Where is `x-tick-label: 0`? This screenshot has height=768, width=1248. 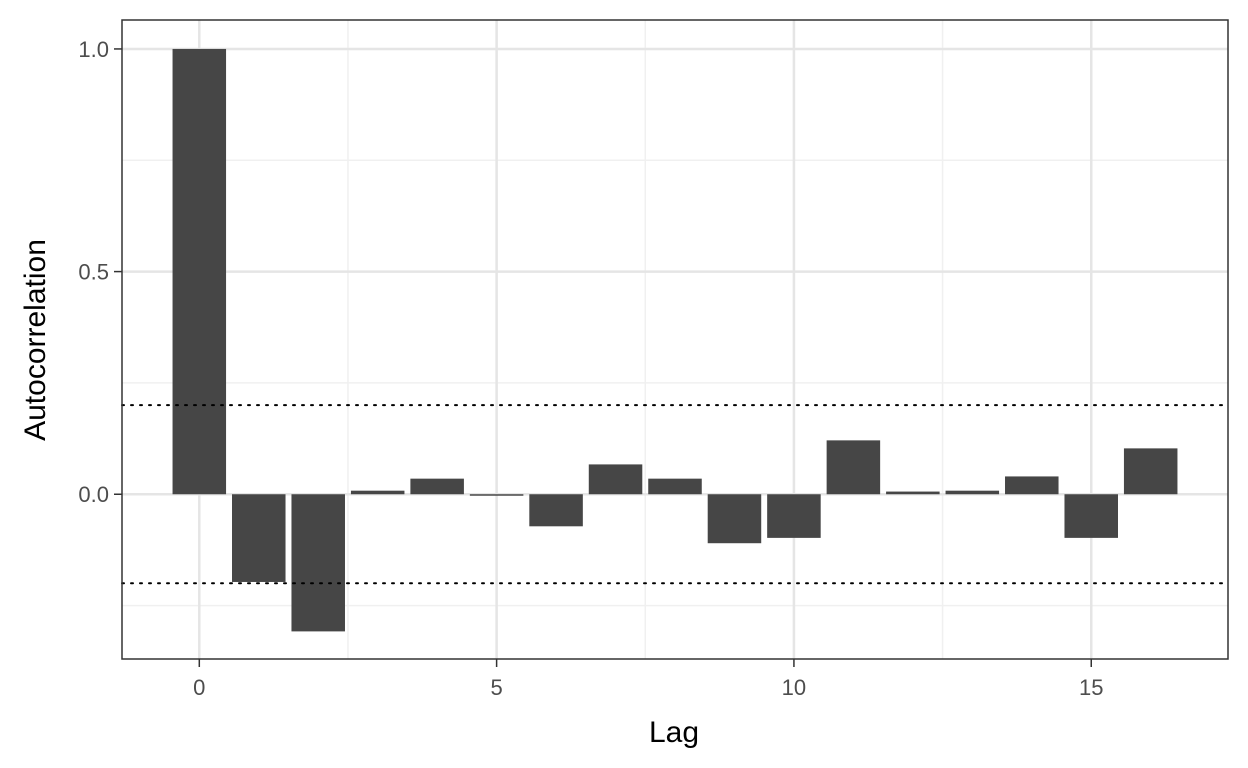 x-tick-label: 0 is located at coordinates (199, 687).